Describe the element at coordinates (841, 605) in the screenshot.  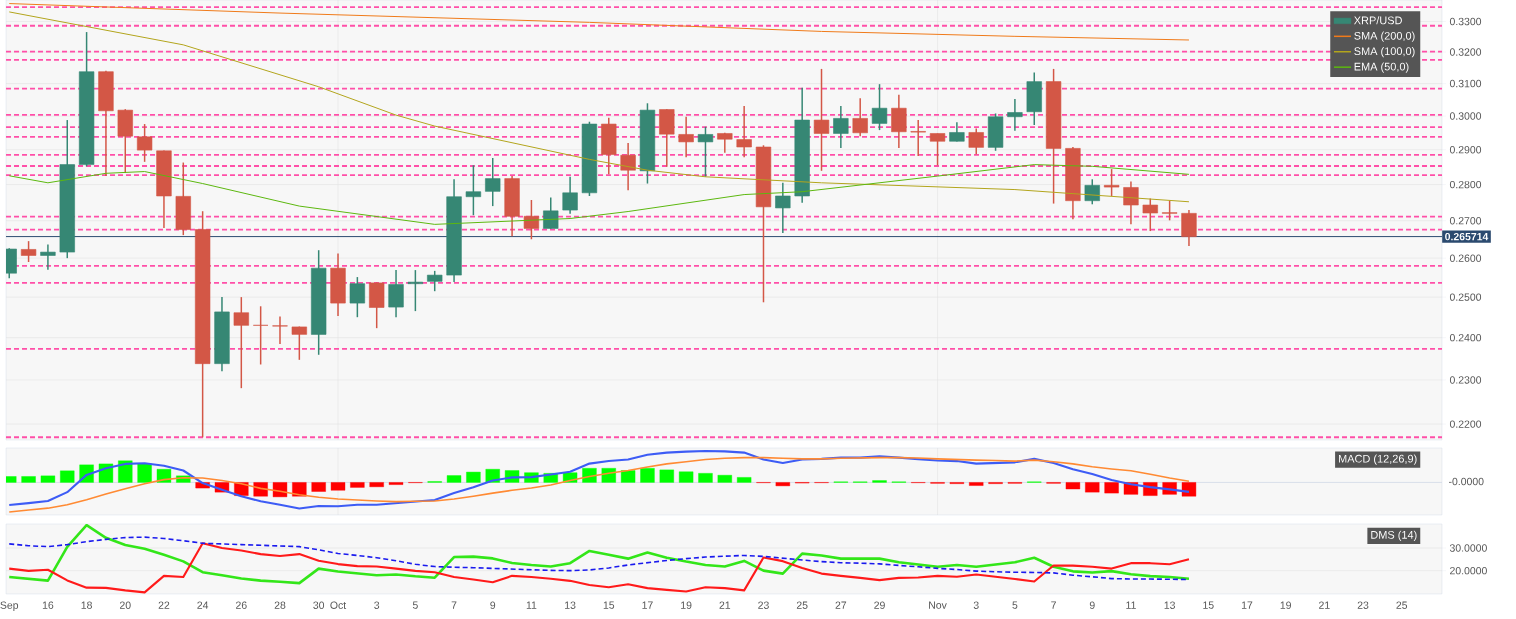
I see `x-tick-label: 27` at that location.